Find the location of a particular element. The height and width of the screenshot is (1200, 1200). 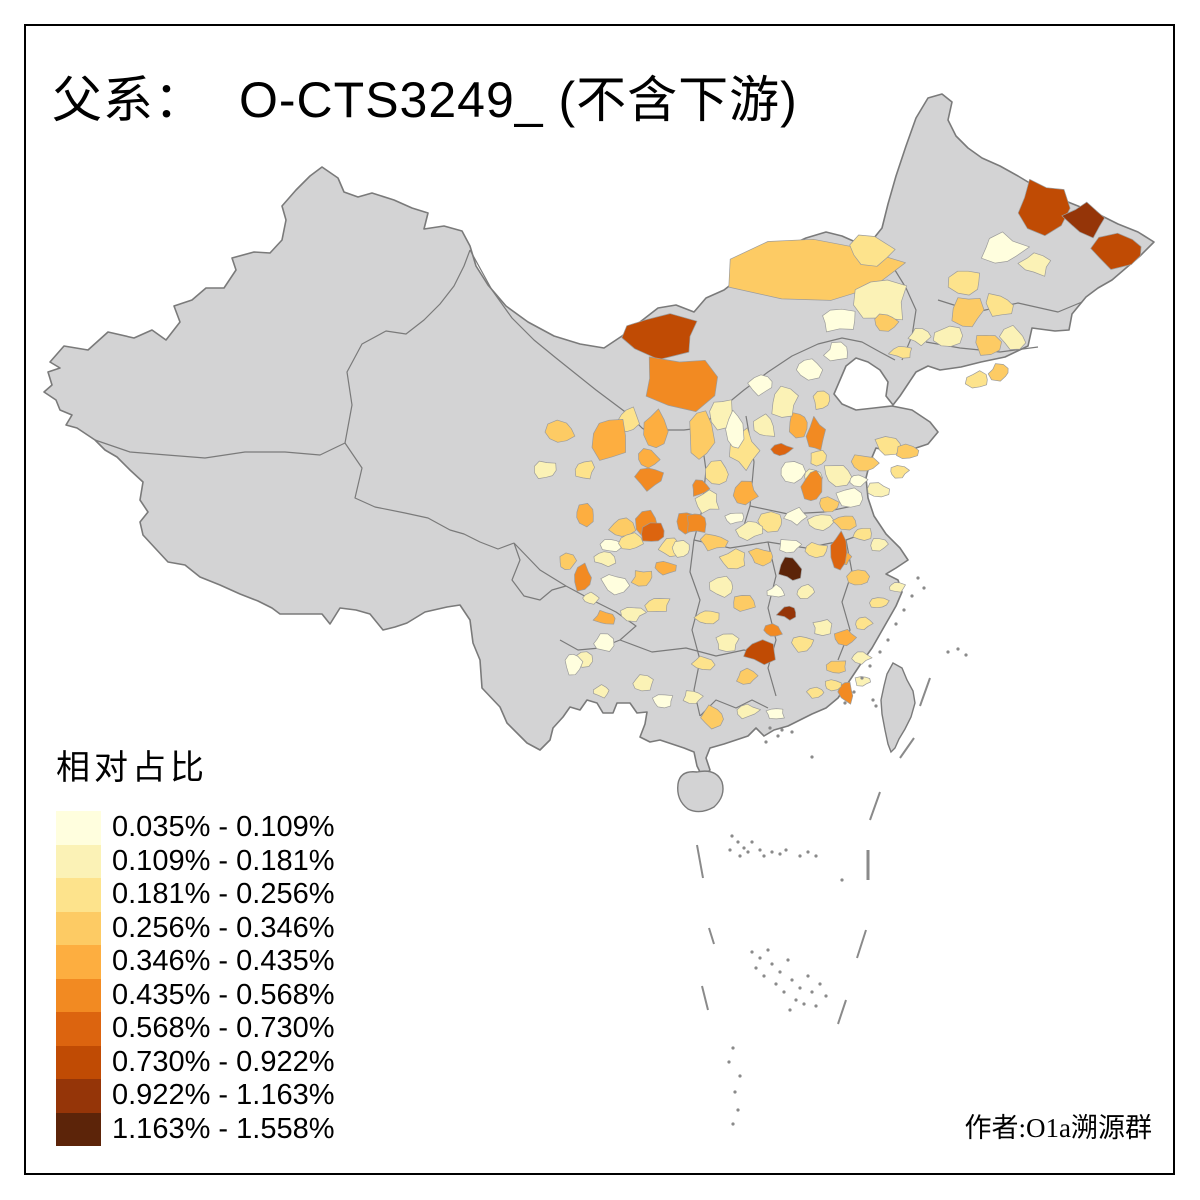

islands is located at coordinates (796, 737).